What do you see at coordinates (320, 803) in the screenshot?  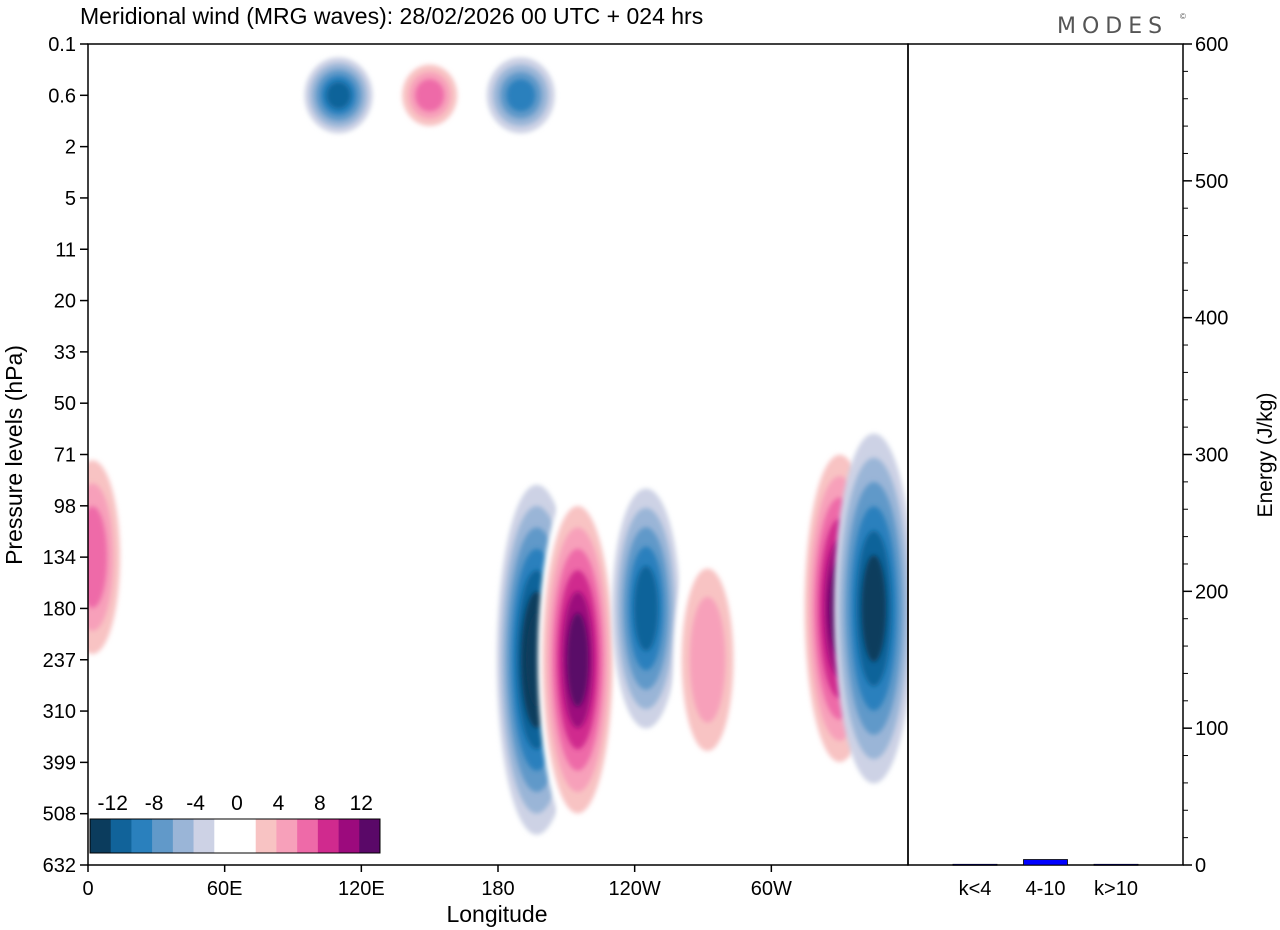 I see `colorbar-label: 8` at bounding box center [320, 803].